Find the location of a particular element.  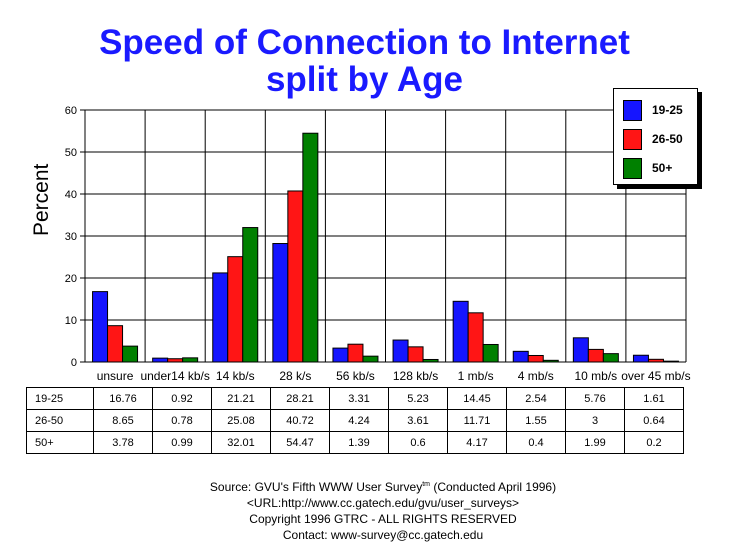

table-cell: 11.71 is located at coordinates (477, 420).